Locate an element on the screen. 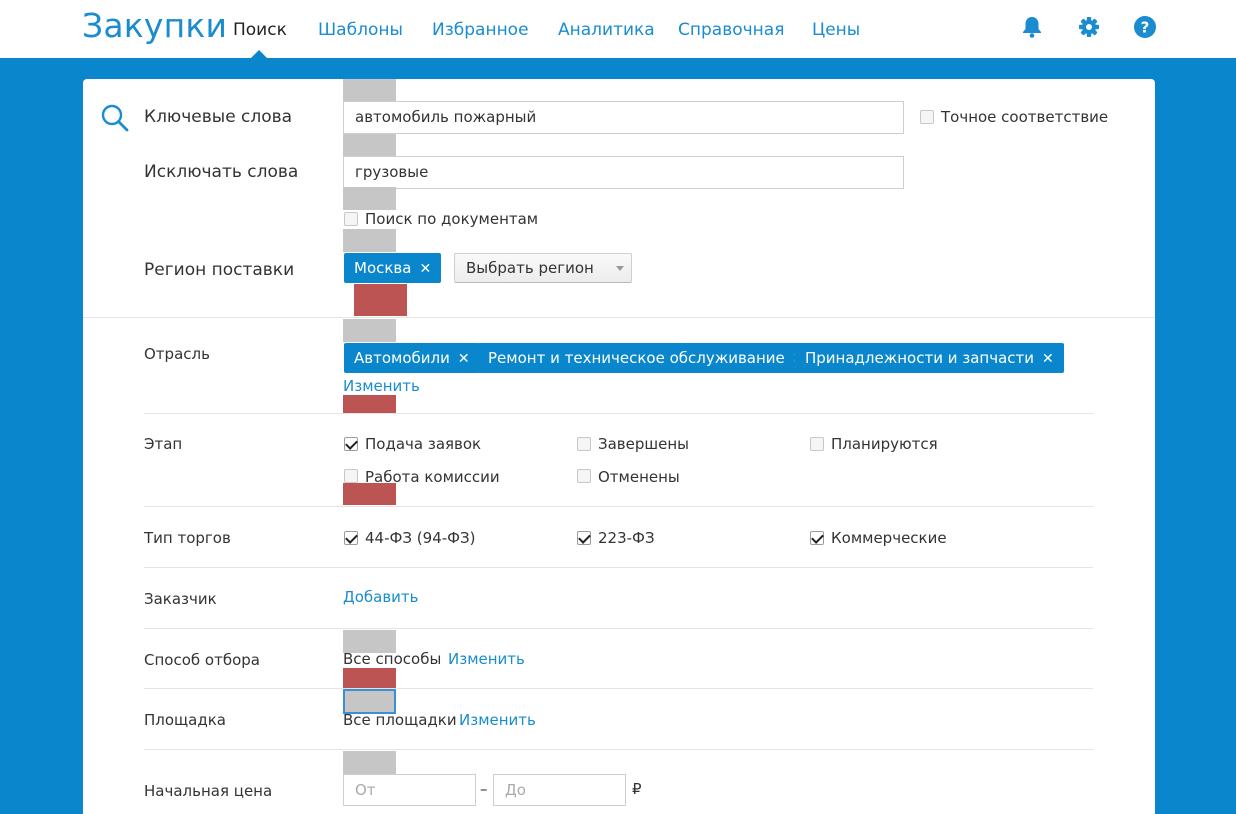  stage-option-label: Отменены is located at coordinates (639, 477).